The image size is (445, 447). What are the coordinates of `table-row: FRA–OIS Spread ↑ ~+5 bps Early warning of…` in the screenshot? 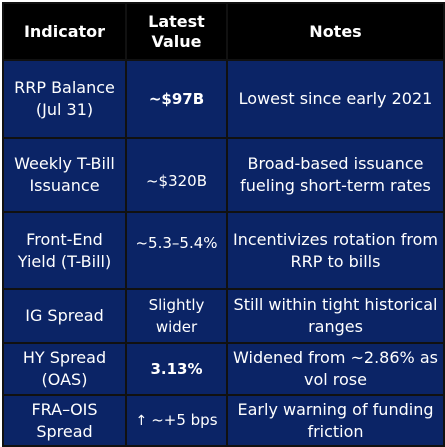 It's located at (223, 420).